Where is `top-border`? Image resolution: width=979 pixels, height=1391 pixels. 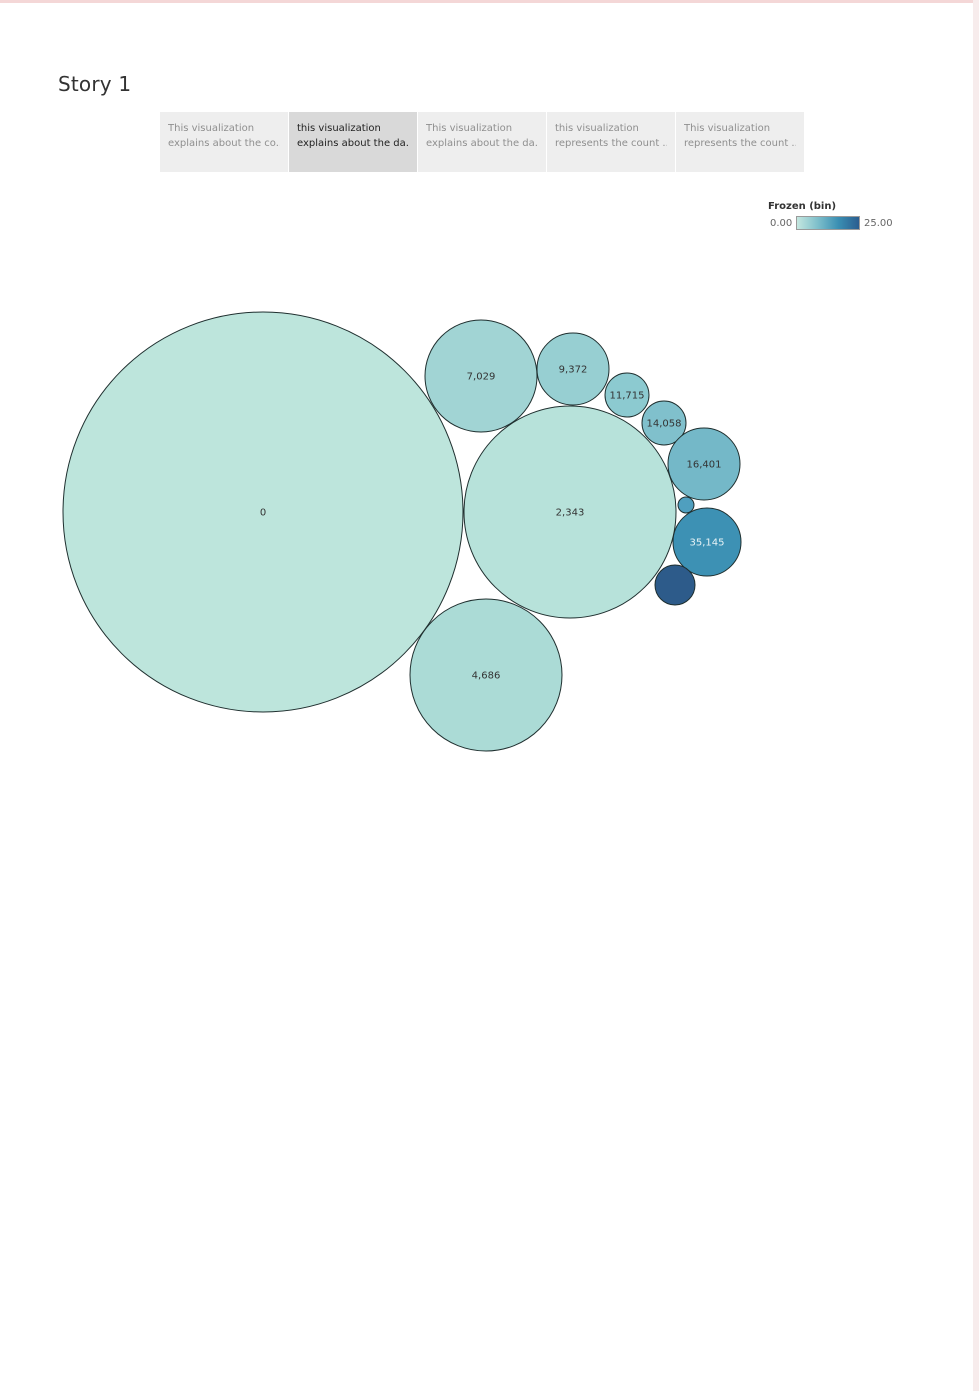 top-border is located at coordinates (489, 1).